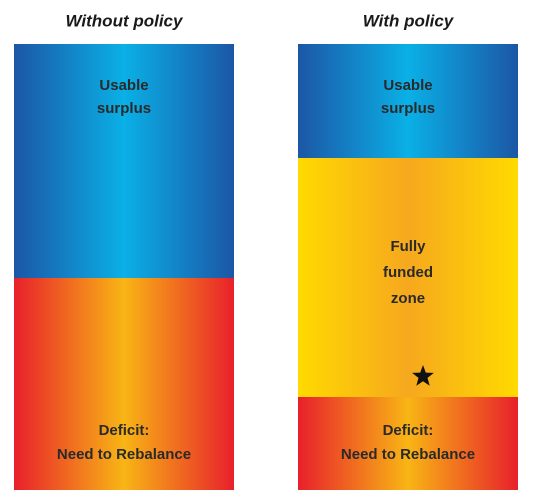  I want to click on surplus-block, so click(408, 101).